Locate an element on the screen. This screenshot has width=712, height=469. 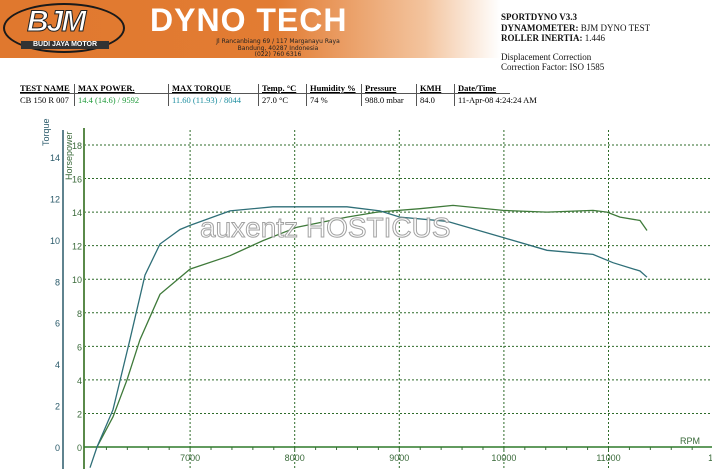
inertia-value: 1.446 is located at coordinates (594, 38).